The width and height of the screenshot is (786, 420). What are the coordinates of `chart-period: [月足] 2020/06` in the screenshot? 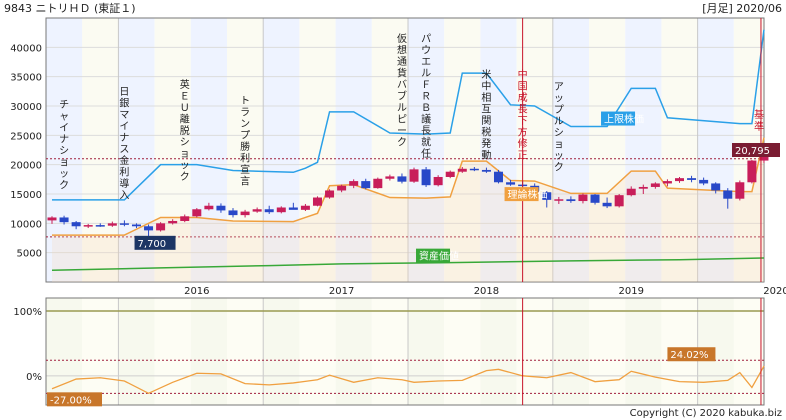 It's located at (742, 8).